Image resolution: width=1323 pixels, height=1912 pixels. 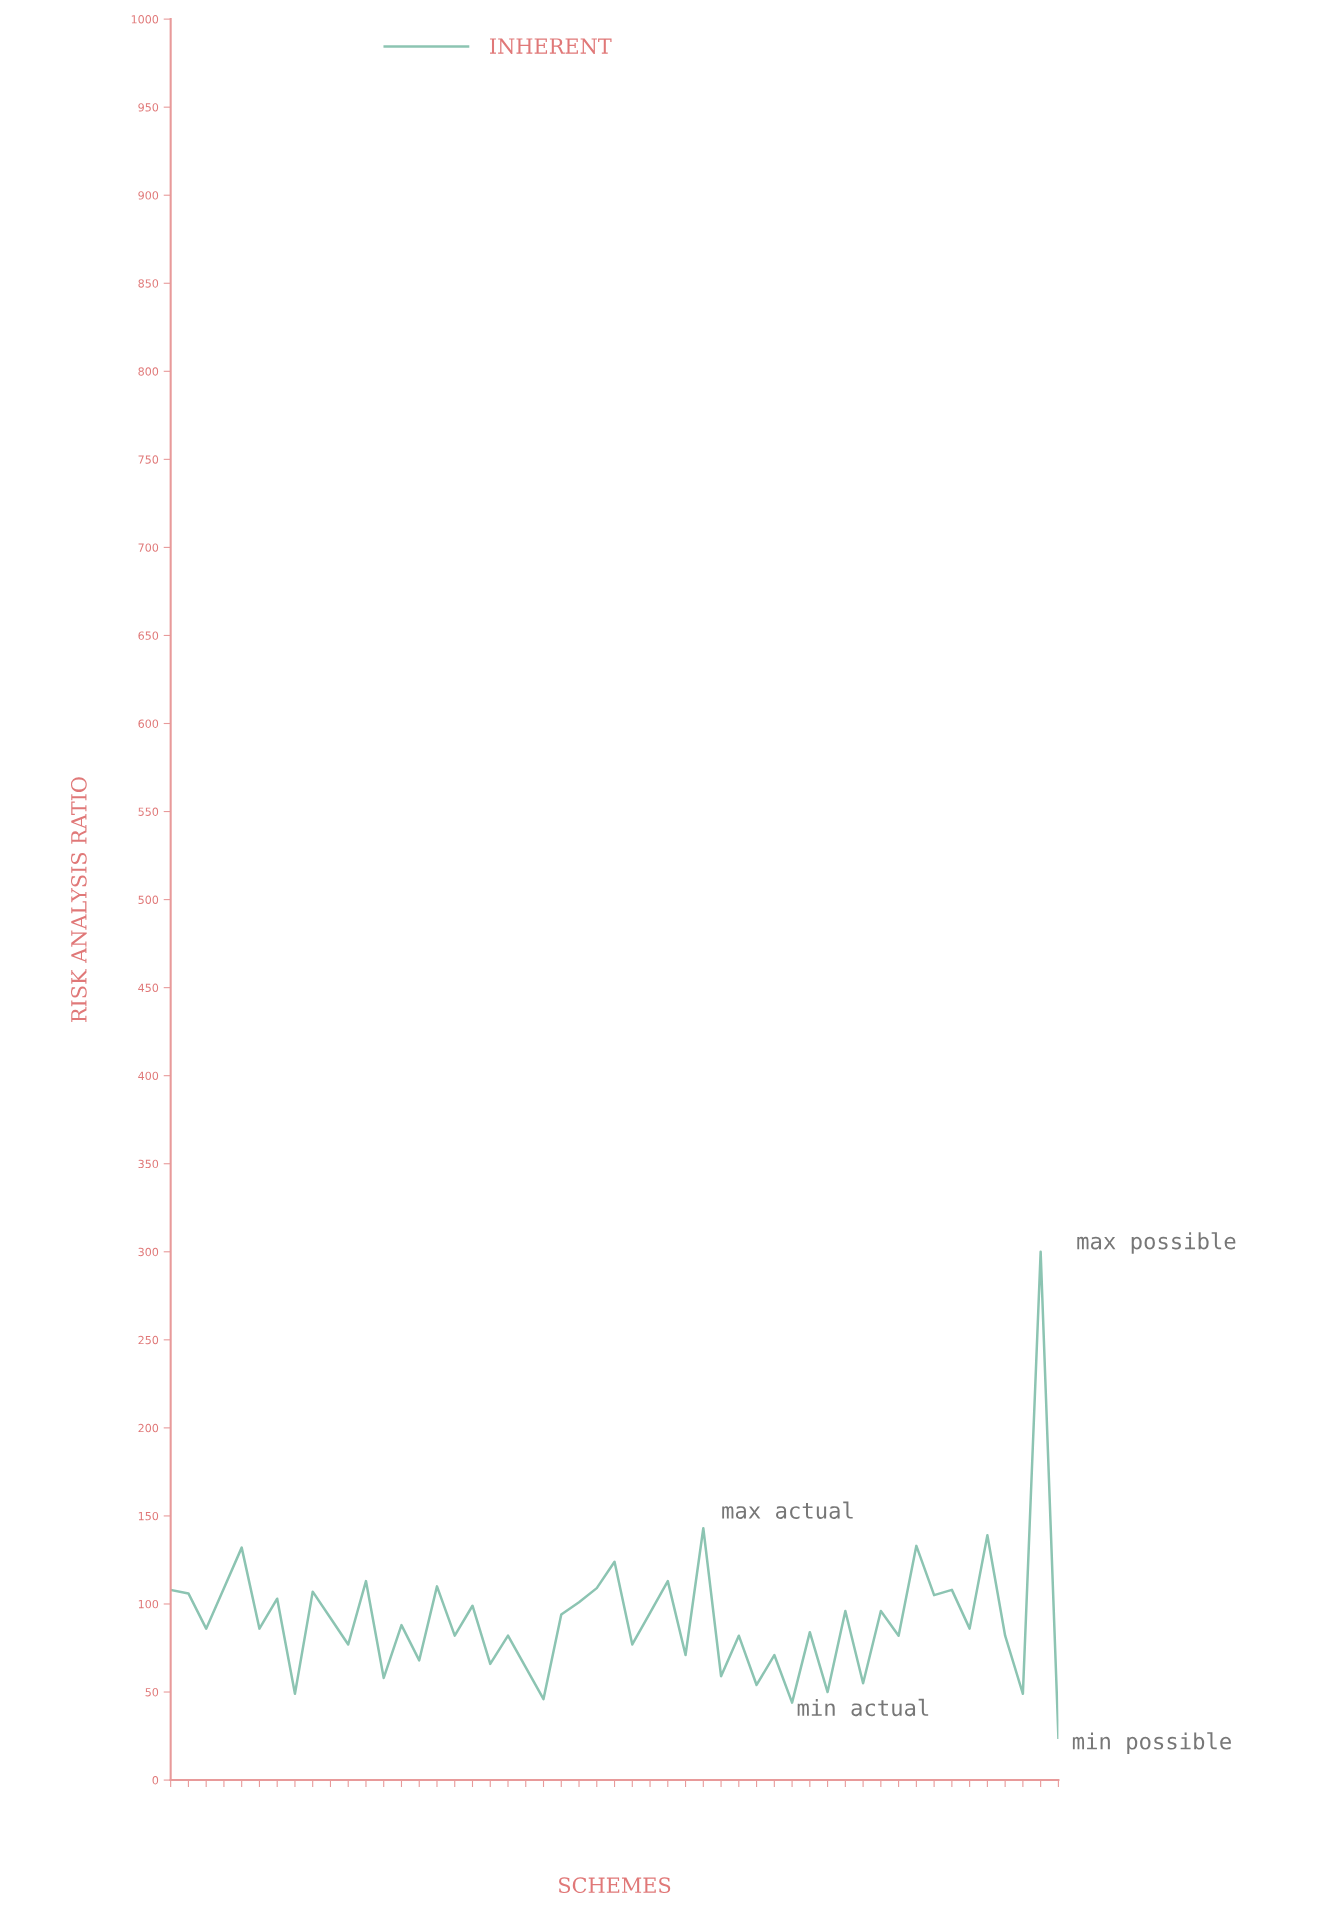 I want to click on y-tick-label: 650, so click(x=148, y=635).